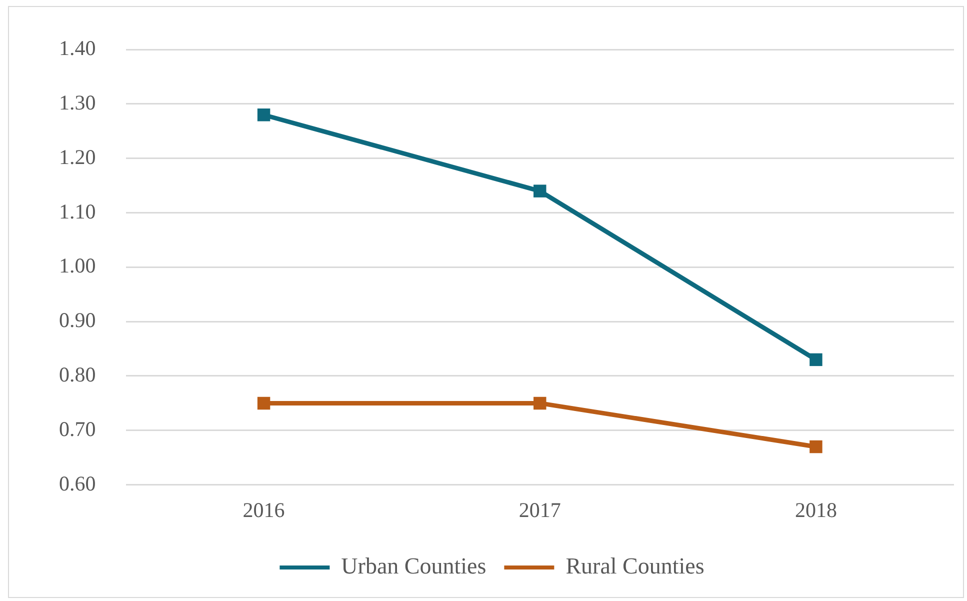 The height and width of the screenshot is (601, 967). What do you see at coordinates (77, 374) in the screenshot?
I see `y-tick-label: 0.80` at bounding box center [77, 374].